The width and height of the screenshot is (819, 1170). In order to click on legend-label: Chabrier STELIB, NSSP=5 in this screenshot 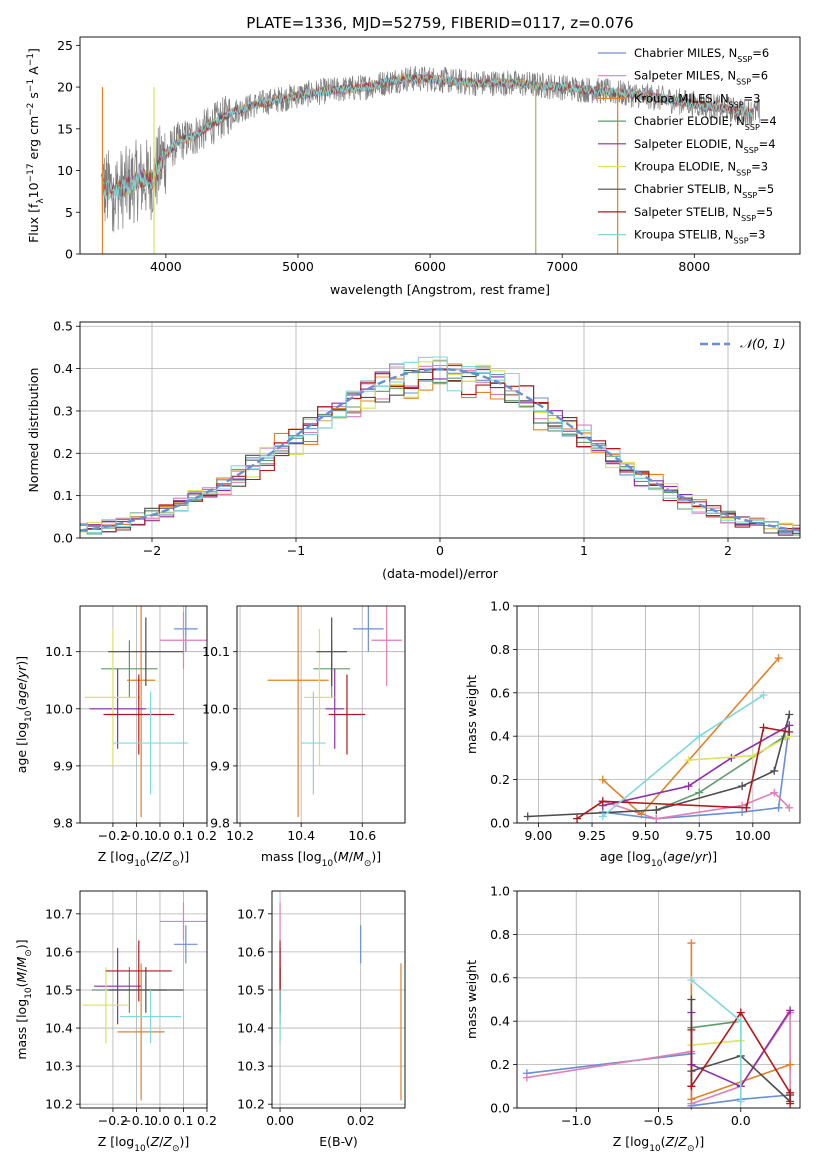, I will do `click(704, 191)`.